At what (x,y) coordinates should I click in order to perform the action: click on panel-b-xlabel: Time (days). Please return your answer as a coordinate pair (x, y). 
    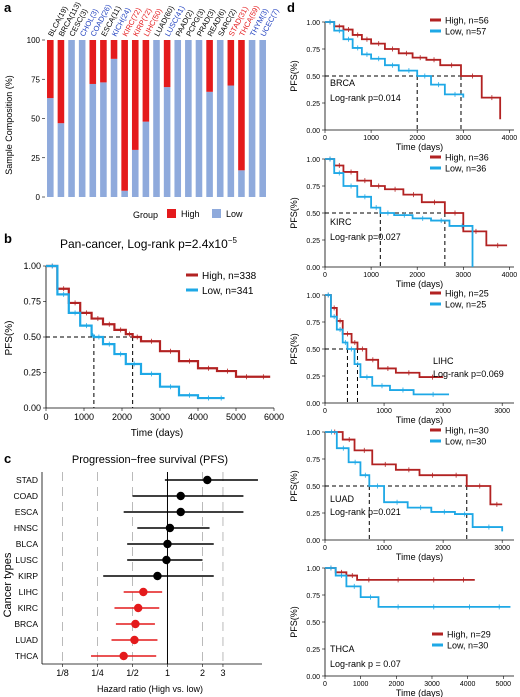
    Looking at the image, I should click on (157, 433).